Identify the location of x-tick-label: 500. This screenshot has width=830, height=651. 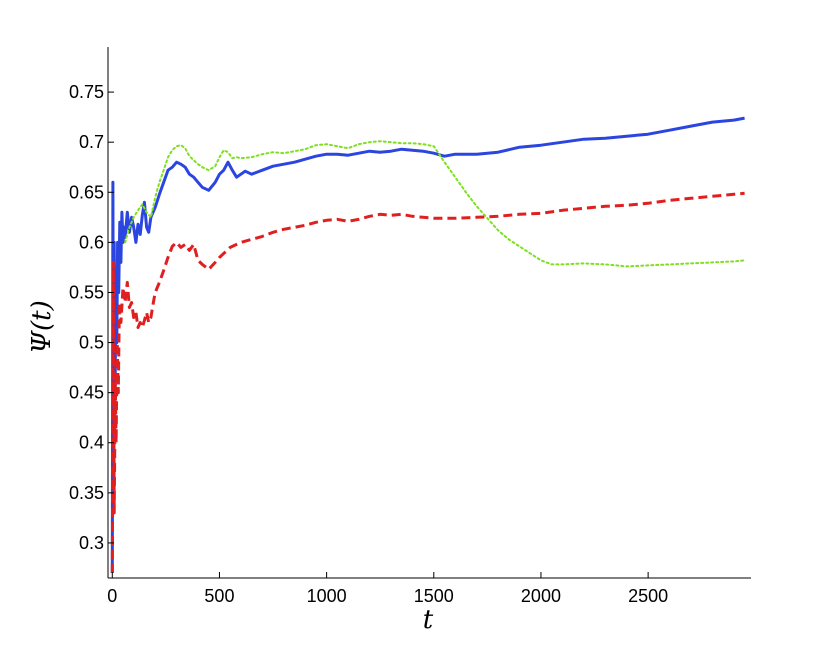
(219, 596).